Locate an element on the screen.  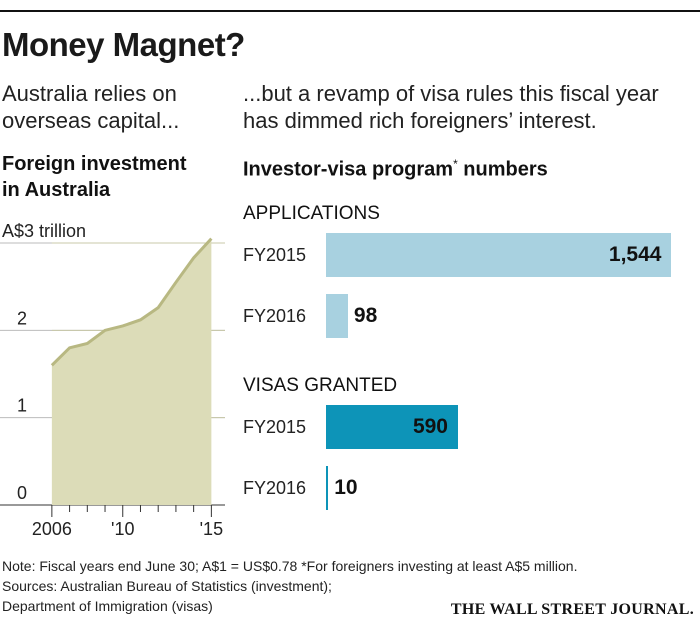
y-tick-label: 2 is located at coordinates (22, 318).